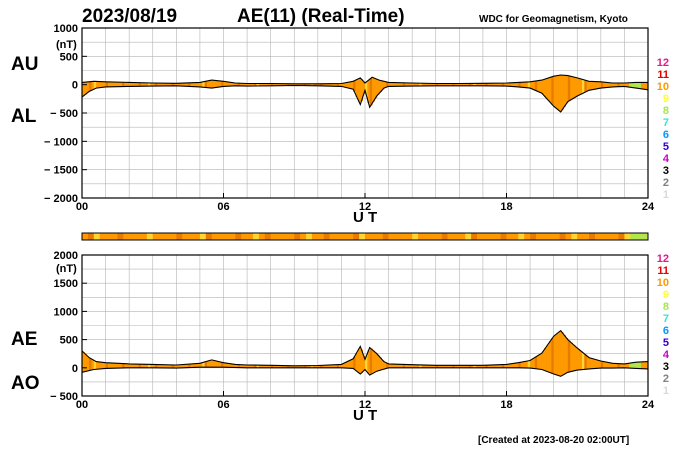  What do you see at coordinates (648, 207) in the screenshot?
I see `x-tick-label: 24` at bounding box center [648, 207].